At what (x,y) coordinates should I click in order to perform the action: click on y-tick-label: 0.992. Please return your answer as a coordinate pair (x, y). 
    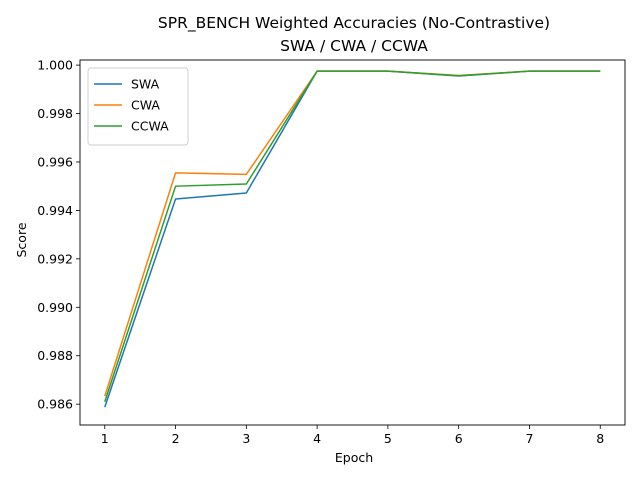
    Looking at the image, I should click on (55, 258).